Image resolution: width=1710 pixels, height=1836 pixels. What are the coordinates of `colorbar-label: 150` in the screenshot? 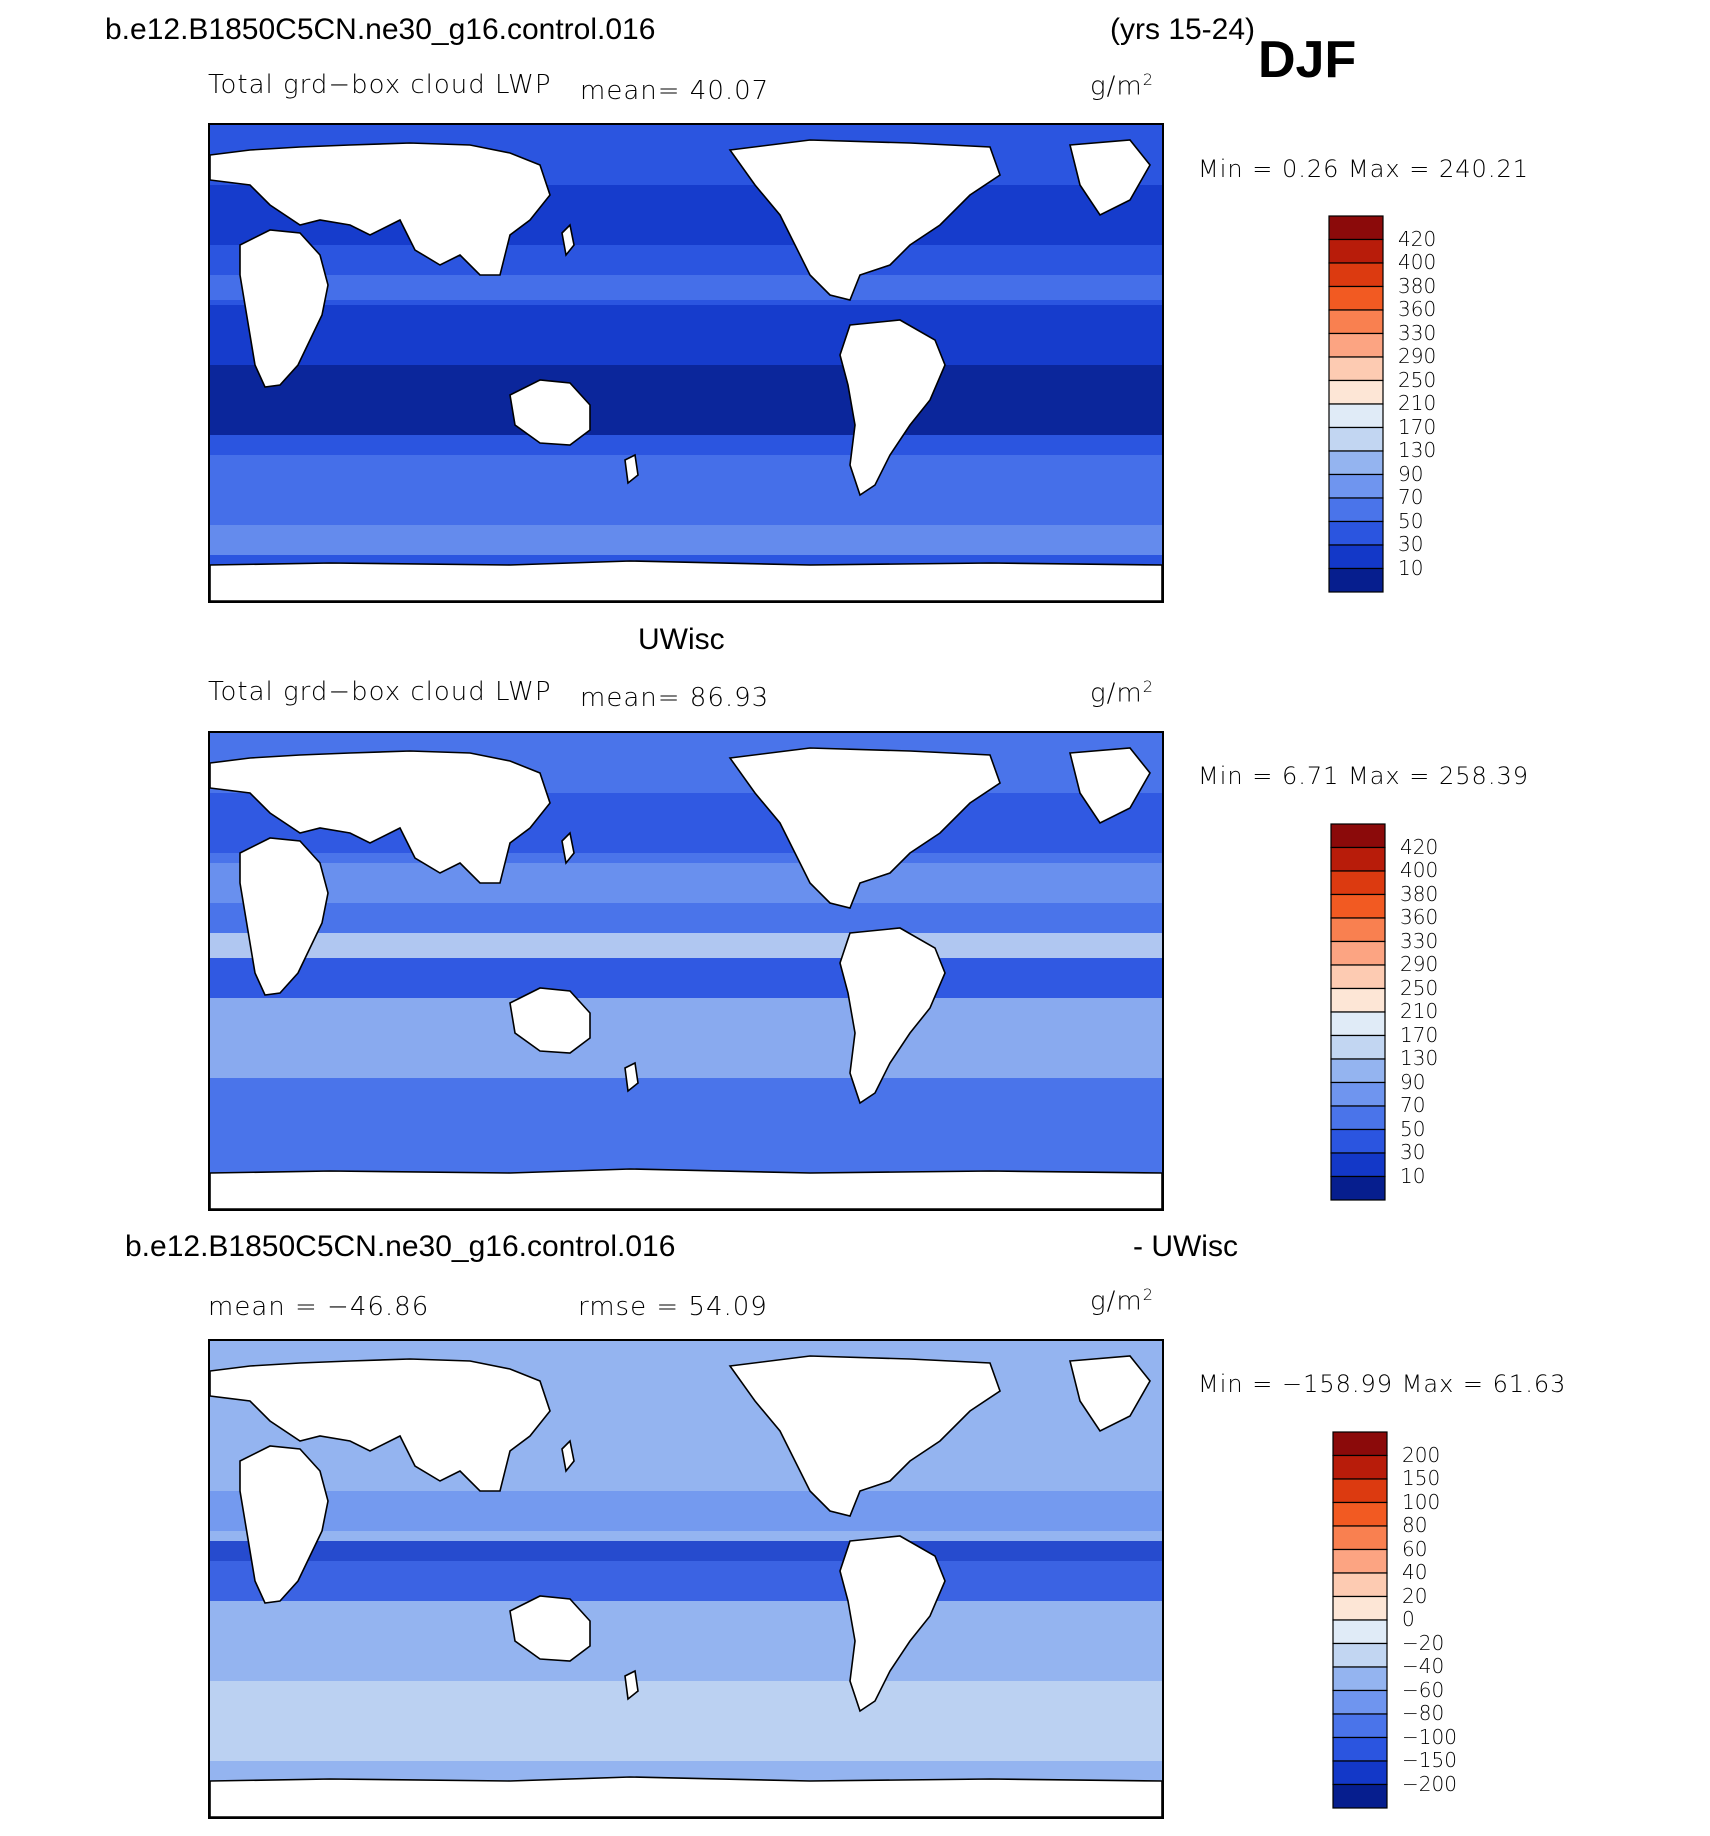 It's located at (1421, 1478).